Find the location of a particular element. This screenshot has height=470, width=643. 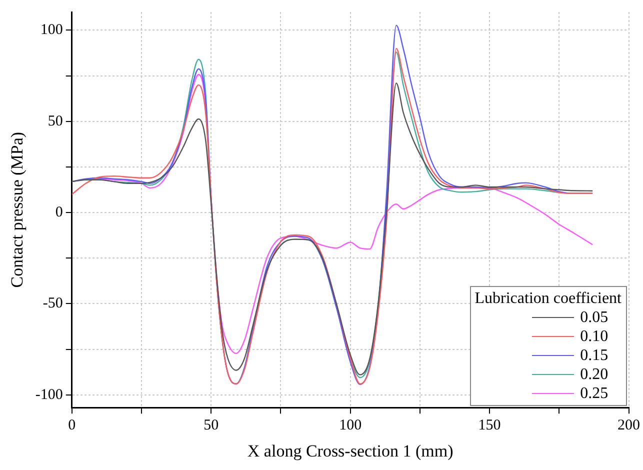

x-tick-label: 100 is located at coordinates (350, 426).